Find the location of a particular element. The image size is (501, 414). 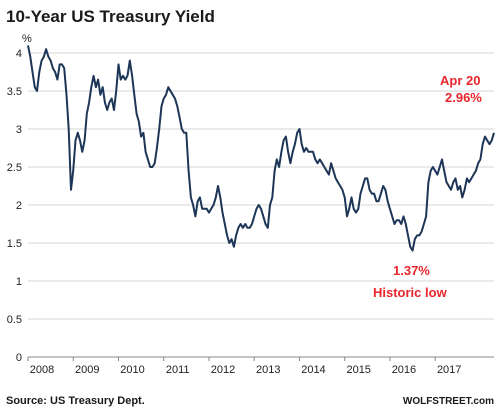

x-axis-ticks: 2008 2009 2010 2011 2012 2013 2014 2015 2016 2017 is located at coordinates (244, 366).